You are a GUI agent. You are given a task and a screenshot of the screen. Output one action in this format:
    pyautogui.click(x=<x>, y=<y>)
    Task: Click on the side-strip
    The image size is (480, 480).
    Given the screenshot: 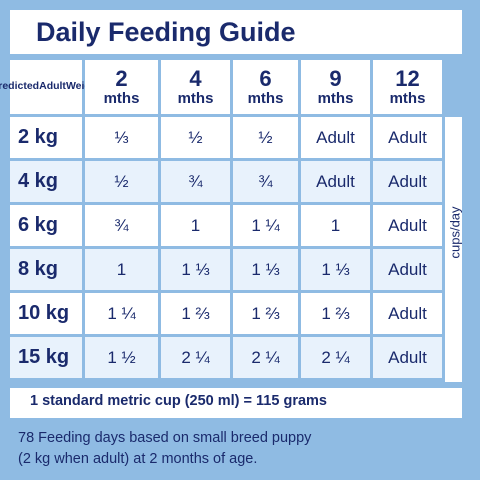 What is the action you would take?
    pyautogui.click(x=453, y=249)
    